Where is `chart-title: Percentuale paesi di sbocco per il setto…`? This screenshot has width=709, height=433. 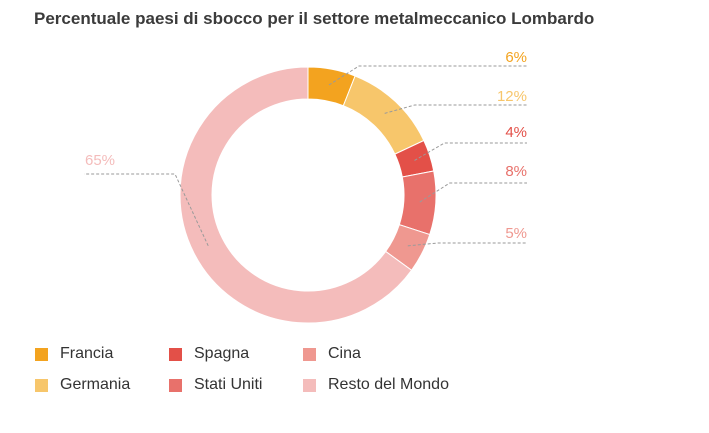 chart-title: Percentuale paesi di sbocco per il setto… is located at coordinates (314, 18).